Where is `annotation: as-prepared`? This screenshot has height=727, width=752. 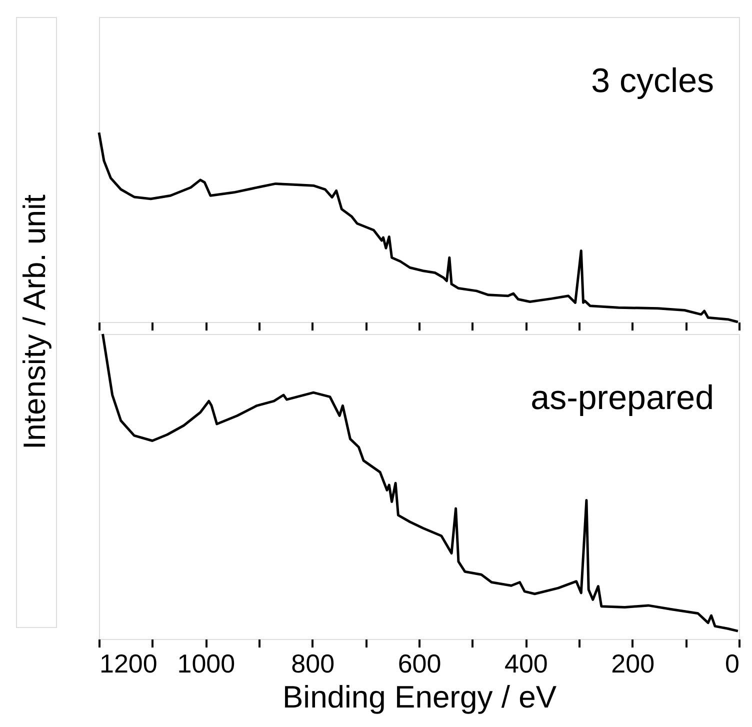 annotation: as-prepared is located at coordinates (622, 398).